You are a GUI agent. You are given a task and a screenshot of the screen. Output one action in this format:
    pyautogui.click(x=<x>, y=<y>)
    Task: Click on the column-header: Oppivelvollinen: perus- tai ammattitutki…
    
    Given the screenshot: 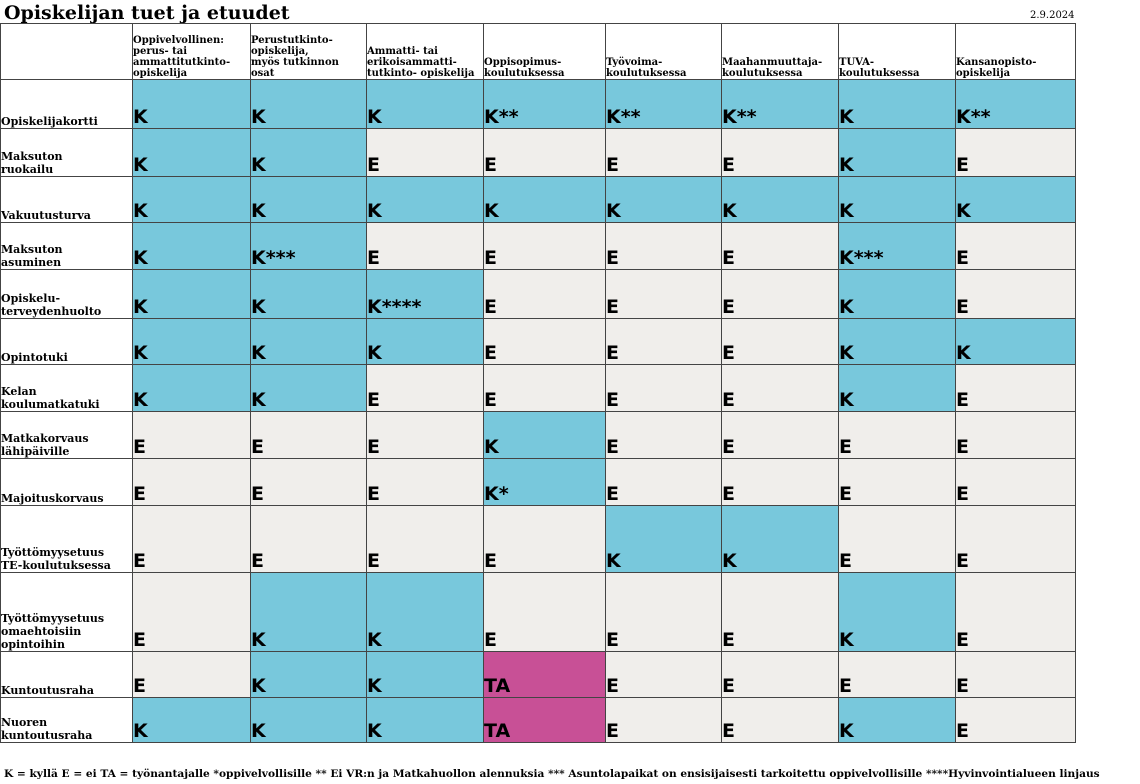 What is the action you would take?
    pyautogui.click(x=191, y=51)
    